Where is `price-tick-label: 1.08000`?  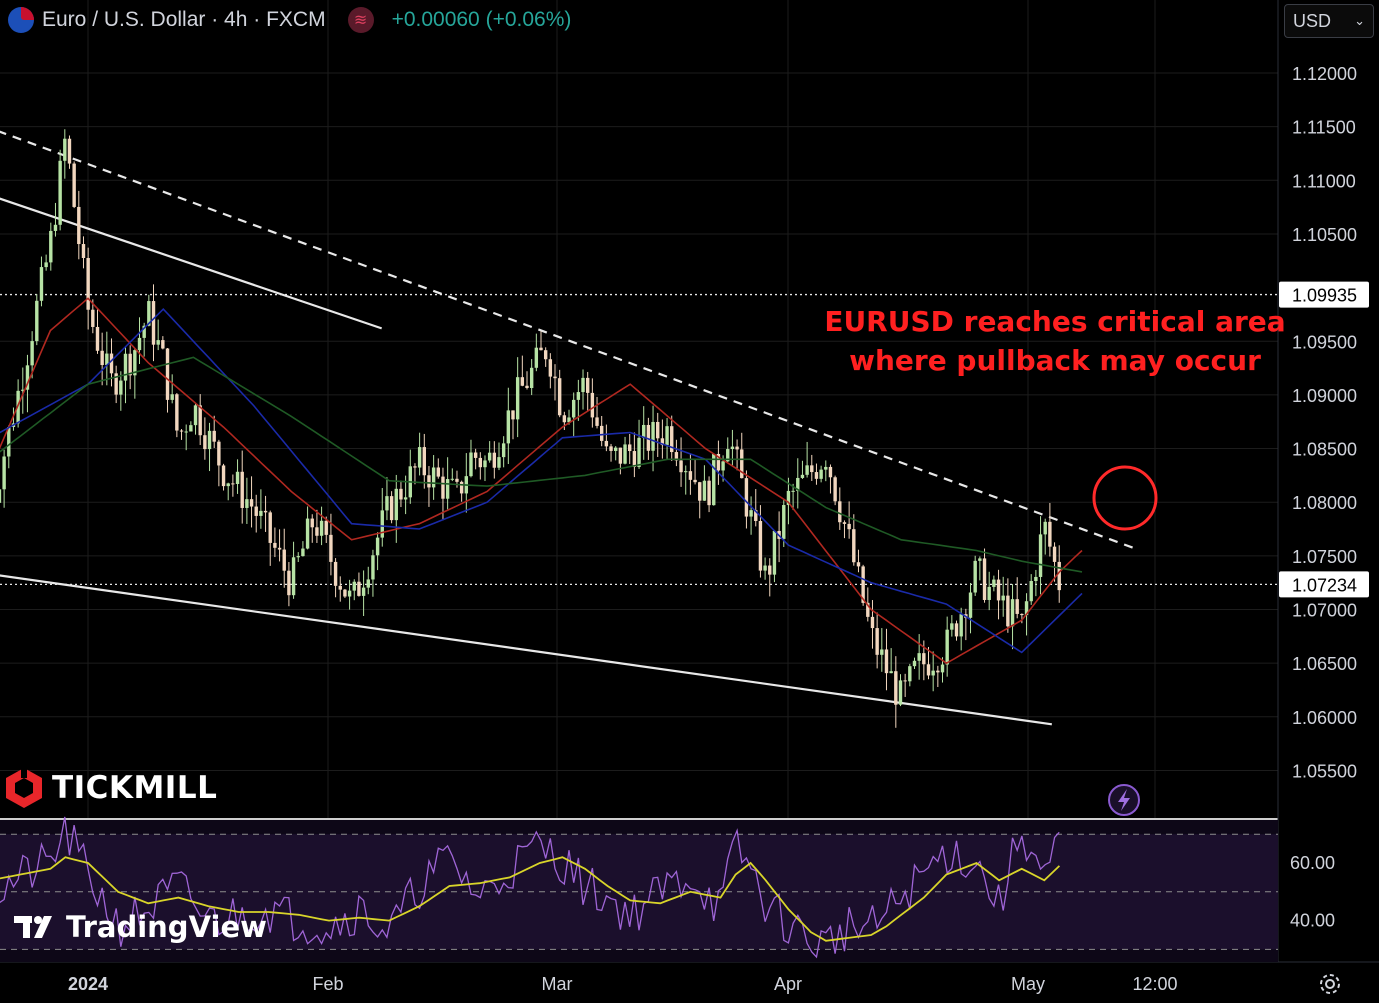 price-tick-label: 1.08000 is located at coordinates (1324, 503).